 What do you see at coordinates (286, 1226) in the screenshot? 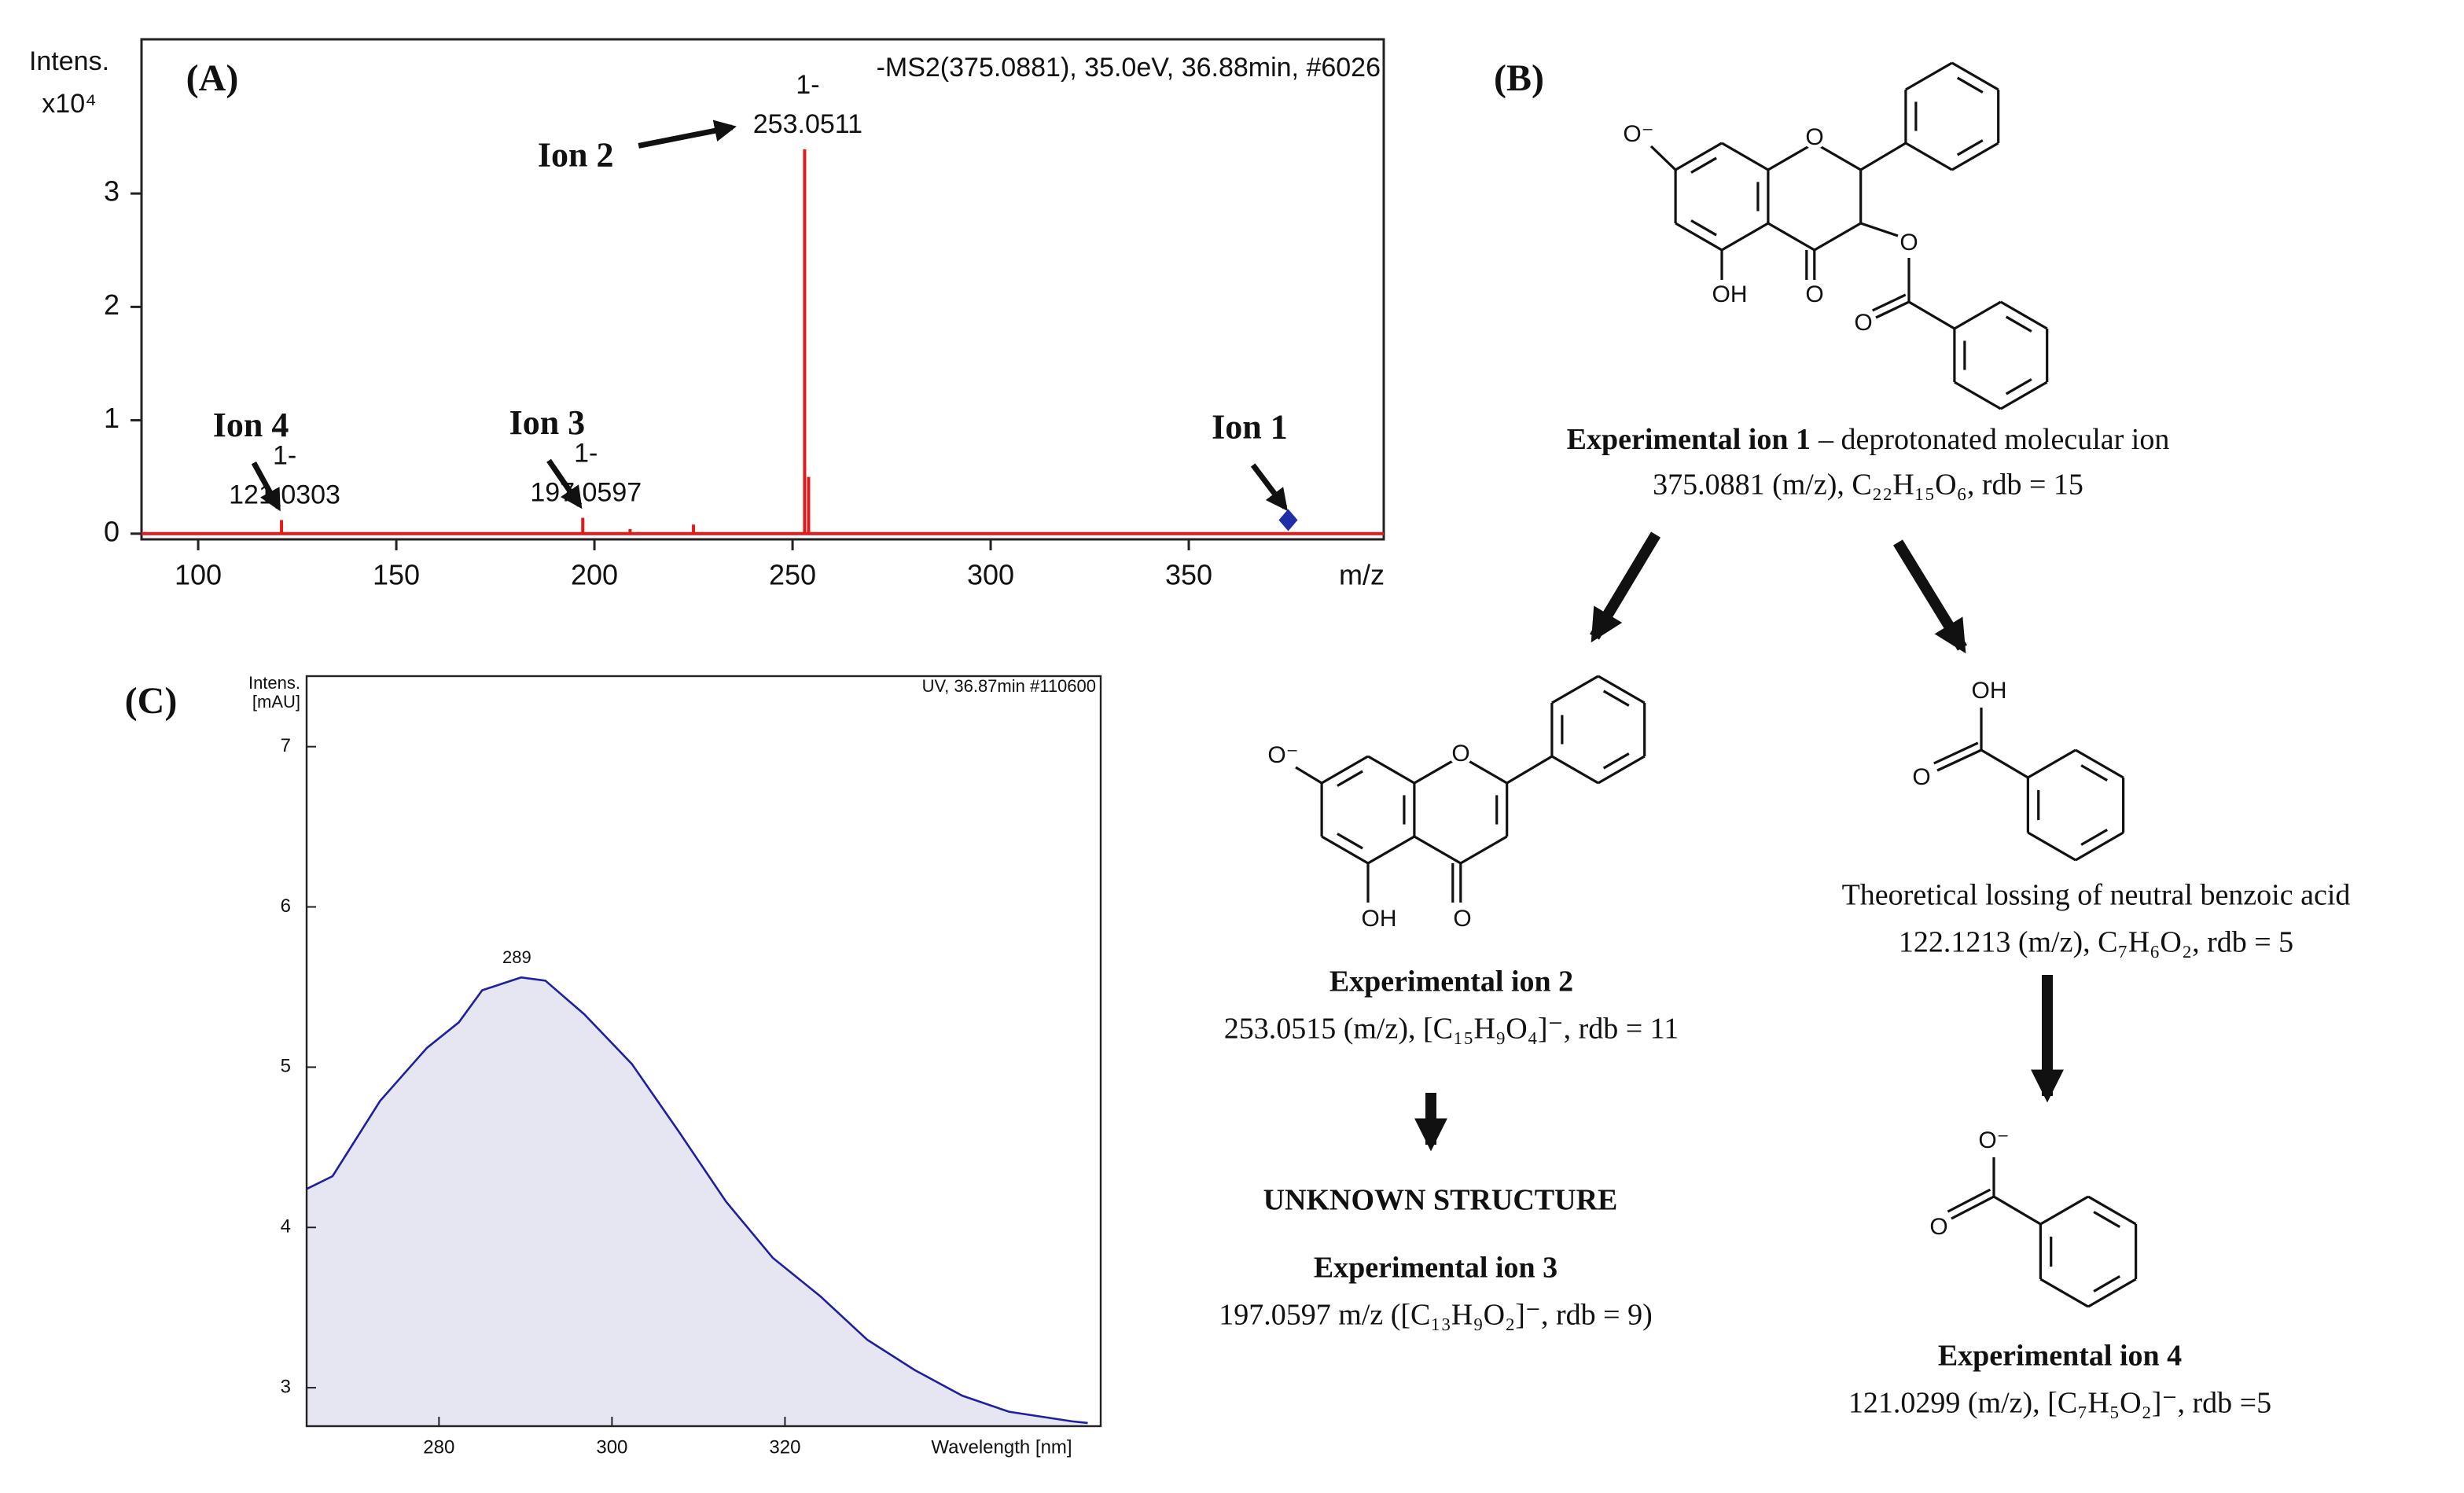
I see `y-tick-label: 4` at bounding box center [286, 1226].